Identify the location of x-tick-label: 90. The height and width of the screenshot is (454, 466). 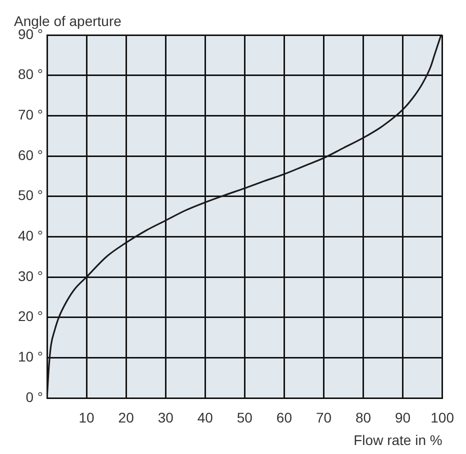
(403, 417).